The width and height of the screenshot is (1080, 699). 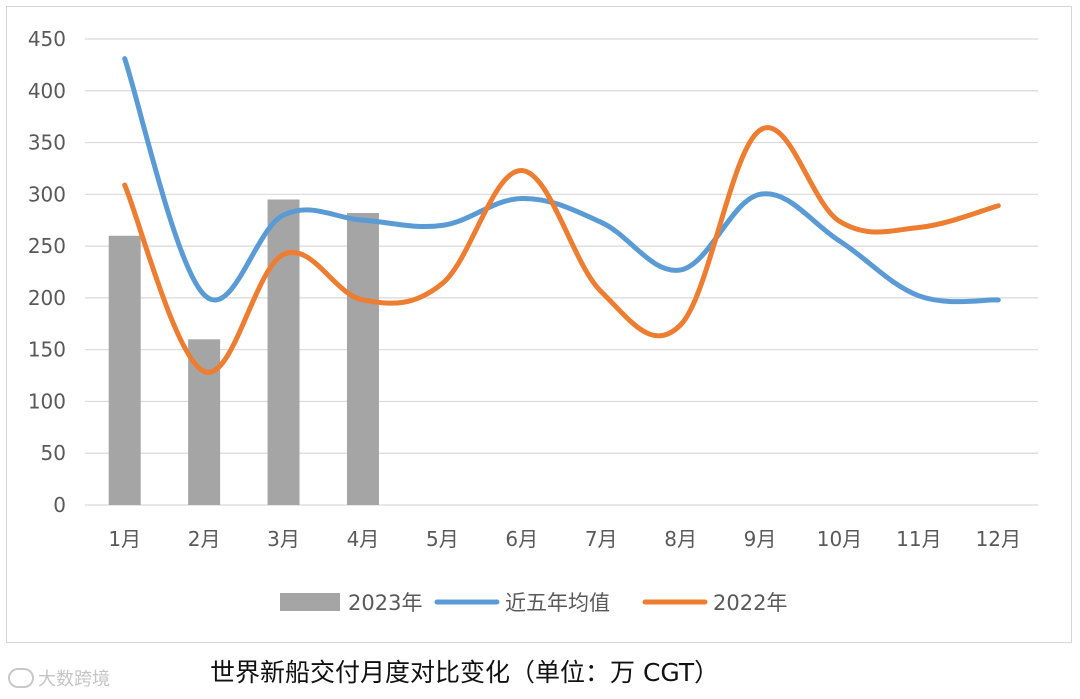 What do you see at coordinates (59, 505) in the screenshot?
I see `y-tick-label-0: 0` at bounding box center [59, 505].